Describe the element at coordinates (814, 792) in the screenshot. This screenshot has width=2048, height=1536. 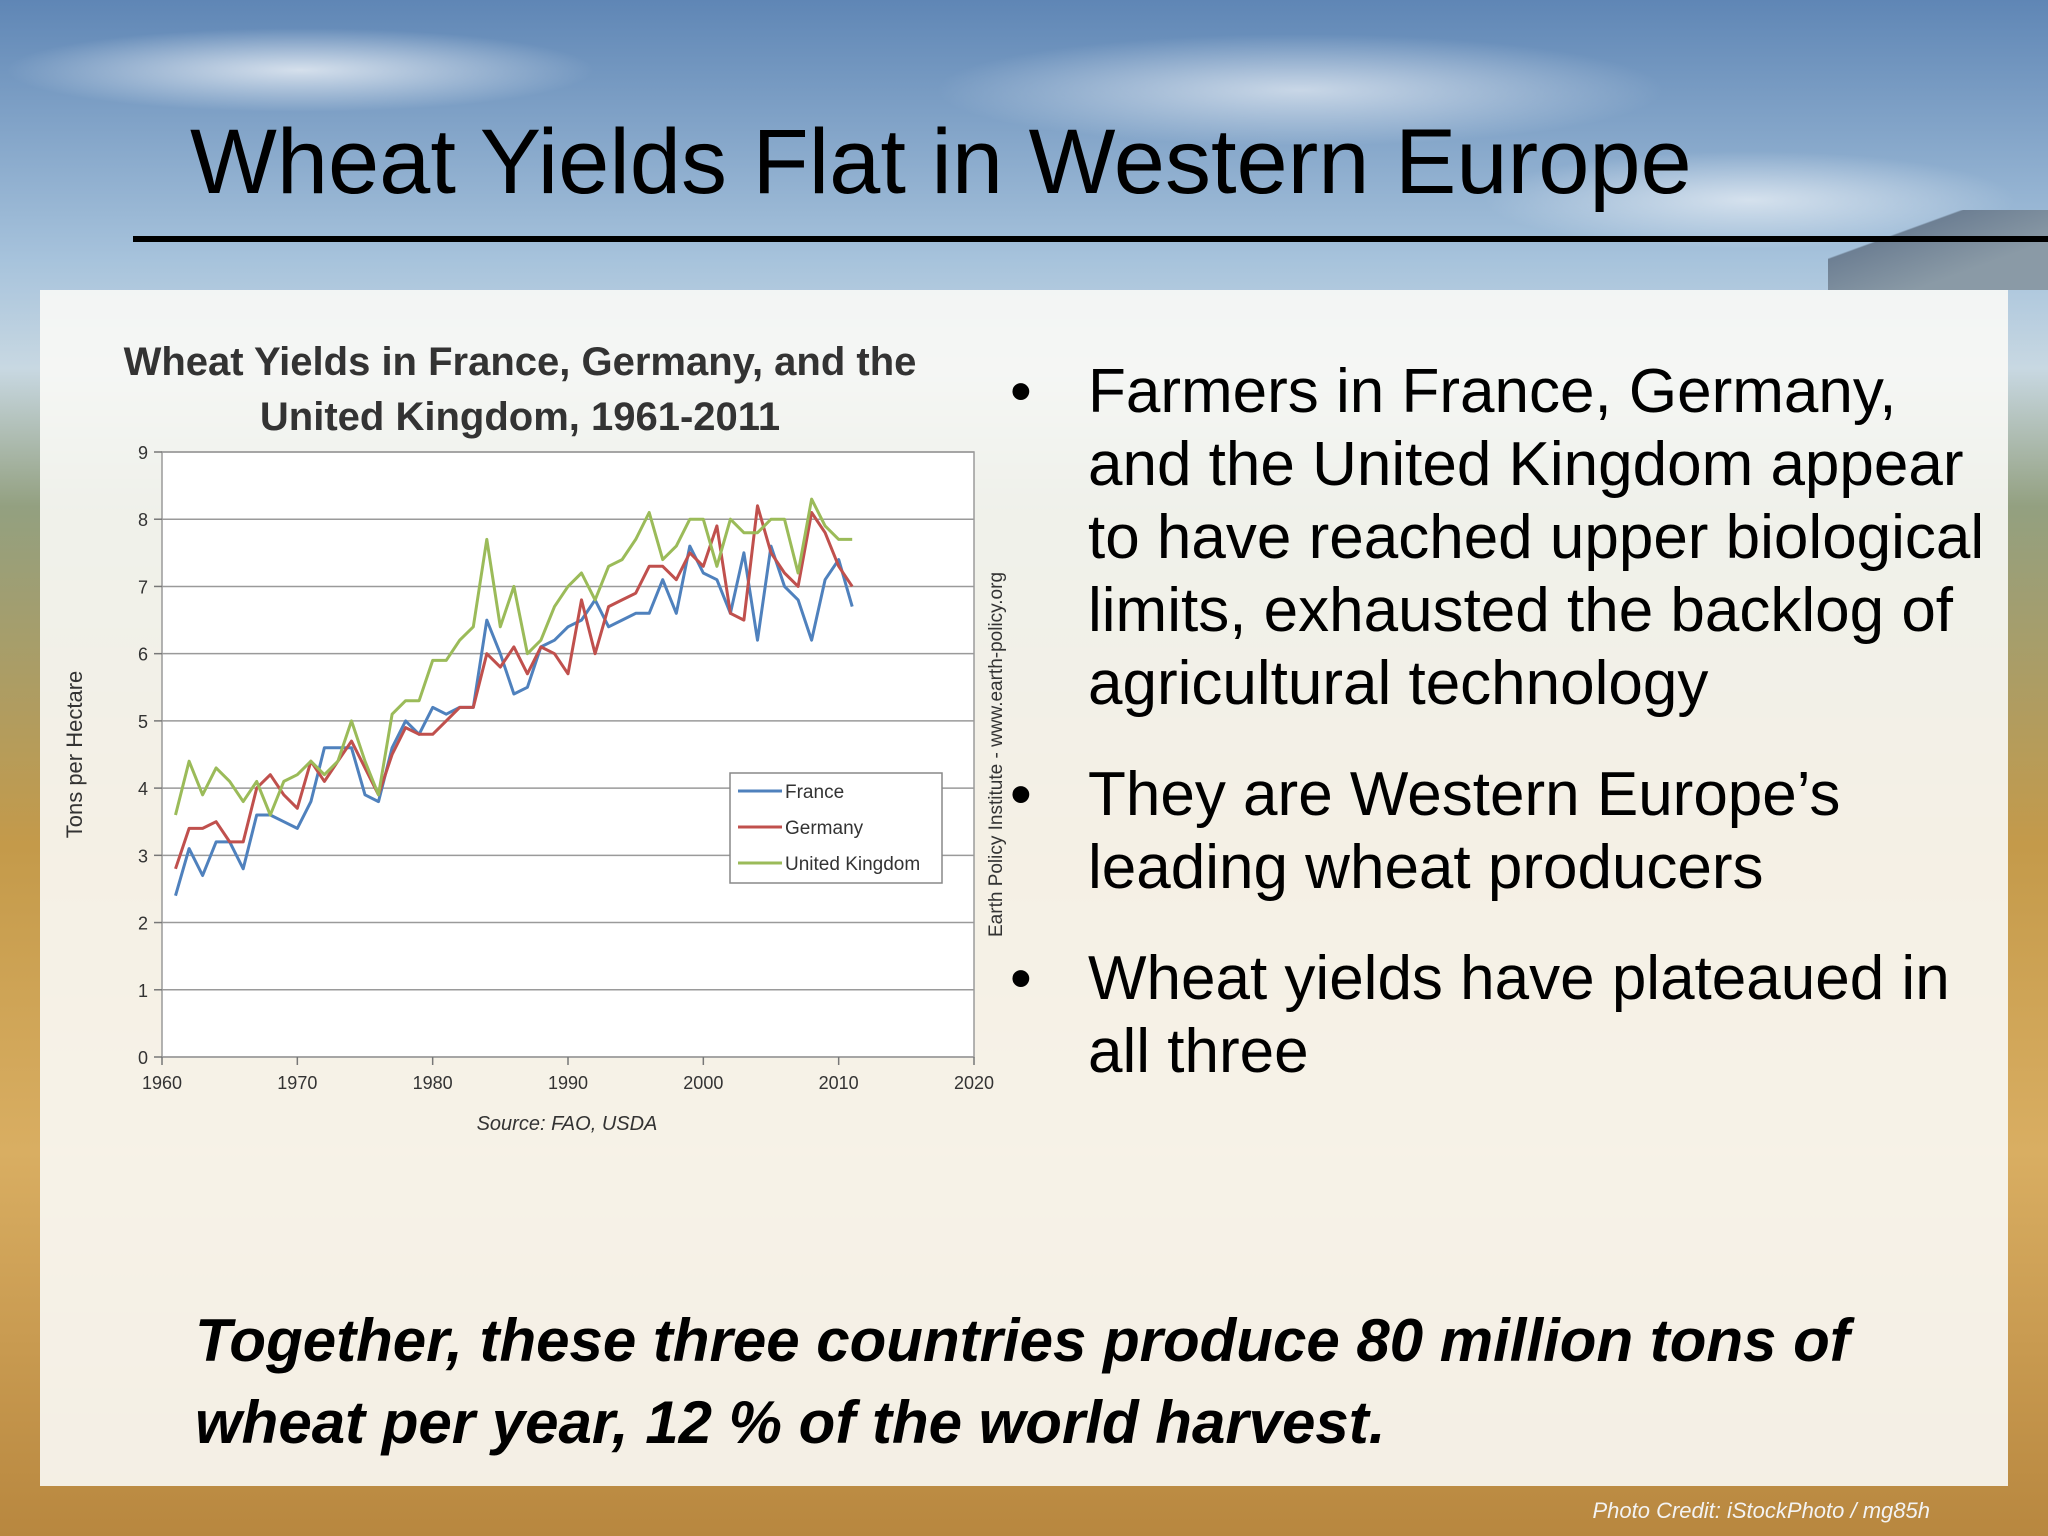
I see `legend-label: France` at that location.